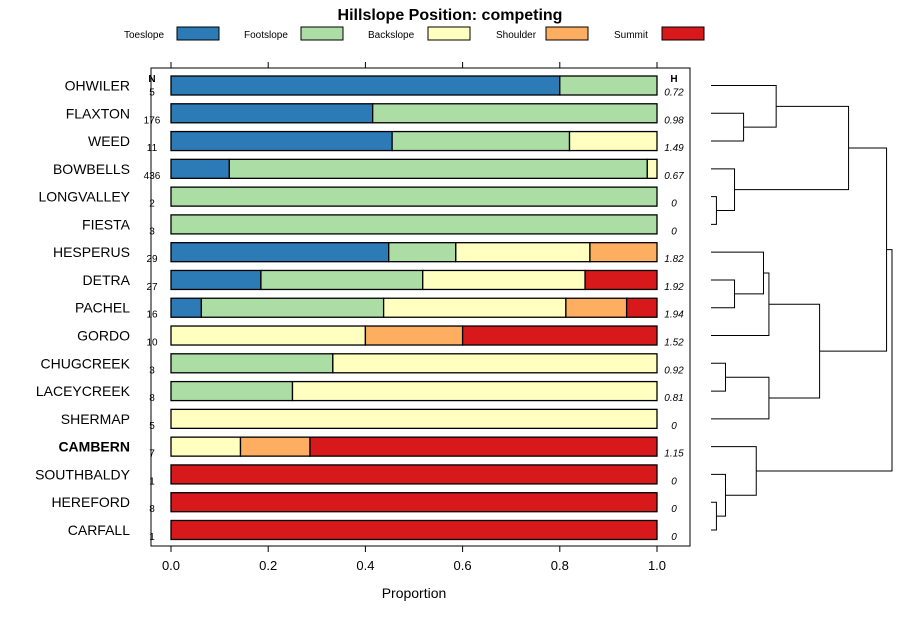 The height and width of the screenshot is (620, 900). I want to click on bar-detra-toeslope, so click(216, 280).